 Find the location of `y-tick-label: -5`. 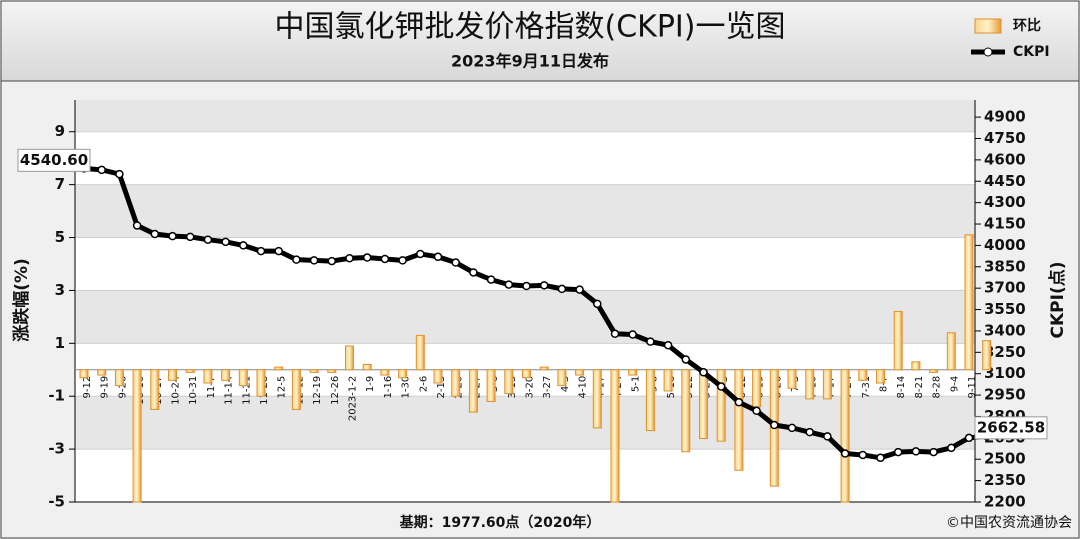

y-tick-label: -5 is located at coordinates (56, 502).